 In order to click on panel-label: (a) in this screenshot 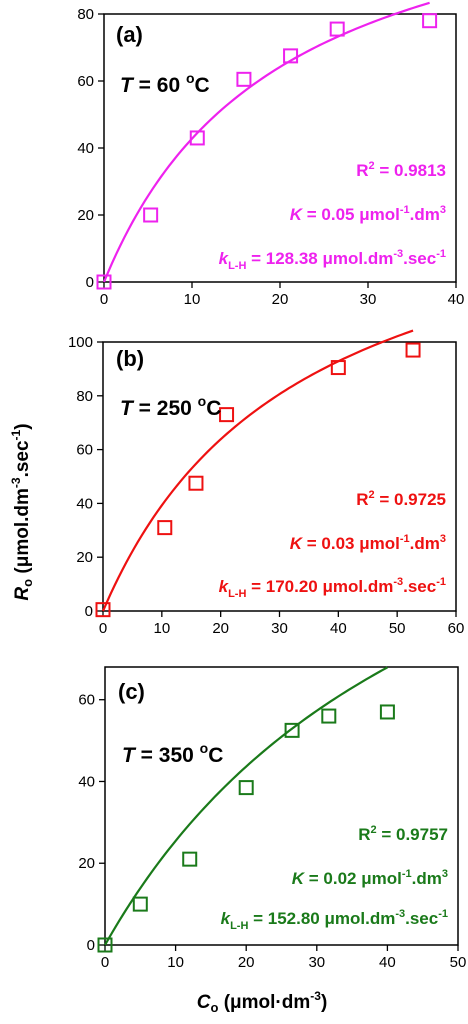, I will do `click(129, 34)`.